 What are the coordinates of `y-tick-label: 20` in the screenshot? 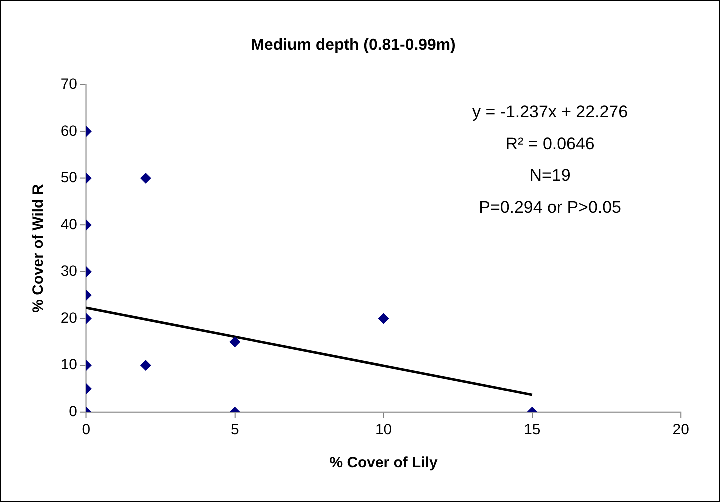 It's located at (69, 318).